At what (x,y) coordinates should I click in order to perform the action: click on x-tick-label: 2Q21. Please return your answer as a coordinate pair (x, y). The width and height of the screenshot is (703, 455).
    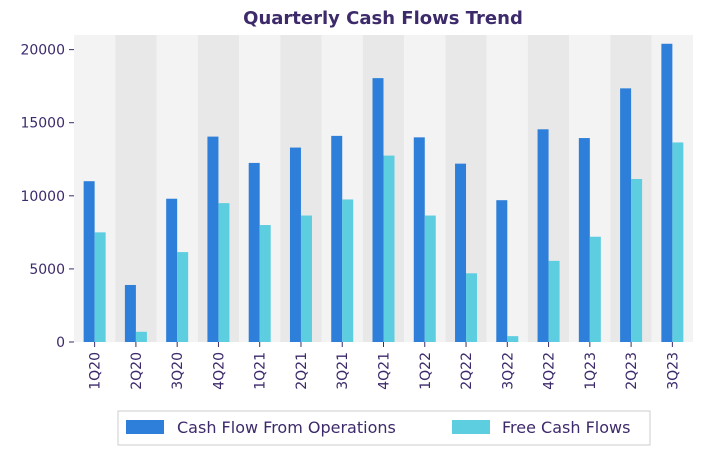
    Looking at the image, I should click on (302, 371).